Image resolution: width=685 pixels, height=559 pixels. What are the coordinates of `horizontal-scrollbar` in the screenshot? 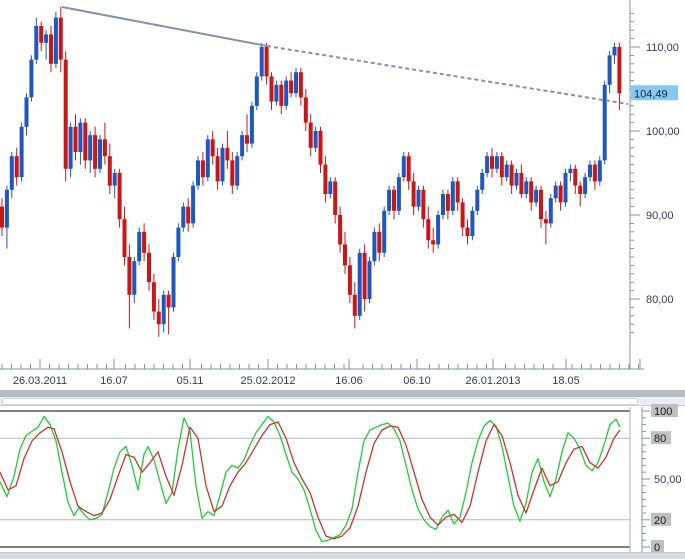 It's located at (342, 401).